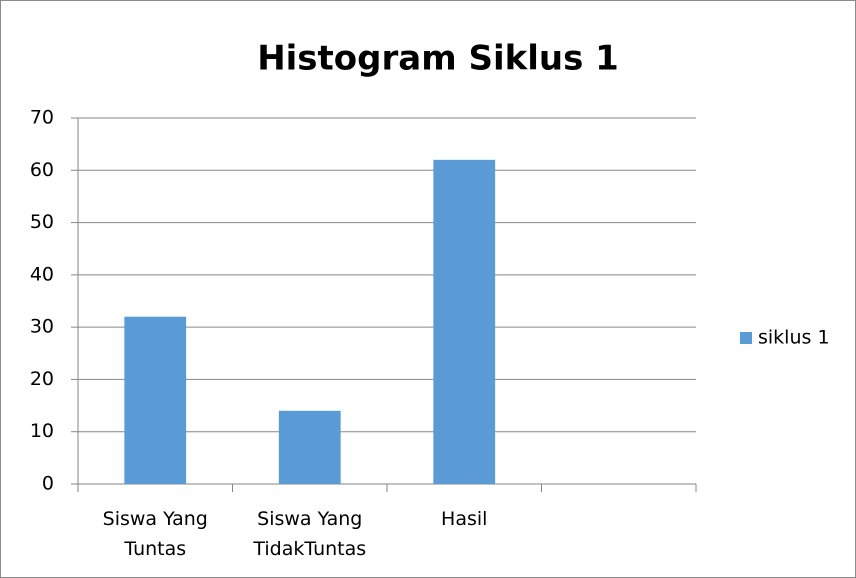 This screenshot has width=856, height=578. Describe the element at coordinates (42, 118) in the screenshot. I see `y-tick-label: 70` at that location.